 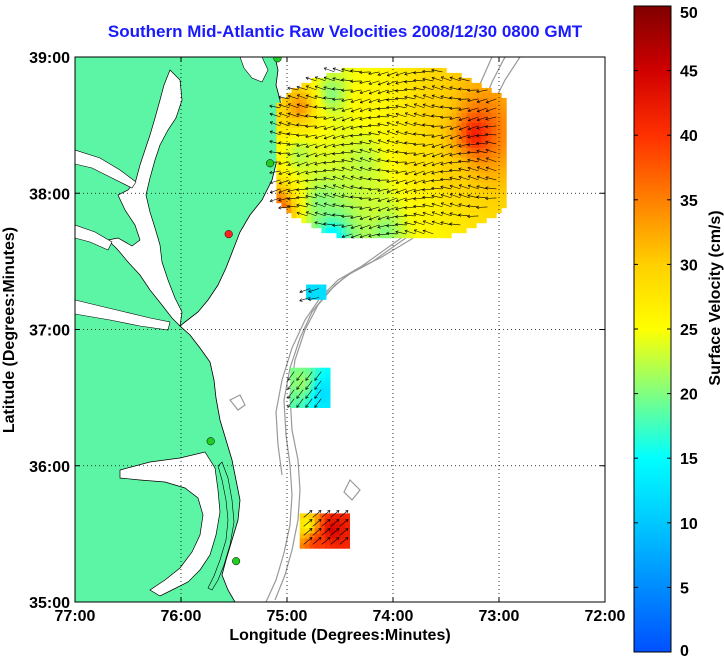 What do you see at coordinates (715, 297) in the screenshot?
I see `colorbar-label: Surface Velocity (cm/s)` at bounding box center [715, 297].